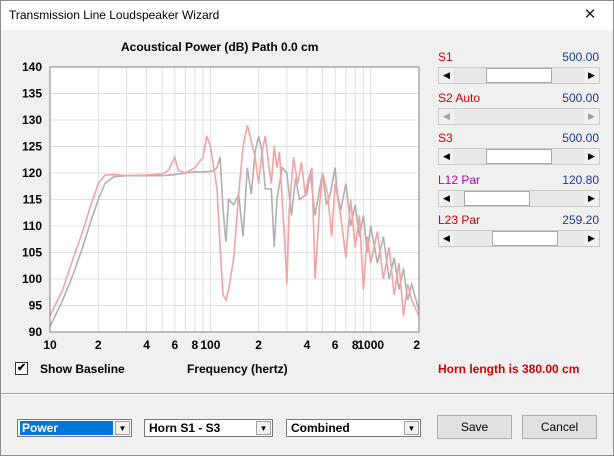 The height and width of the screenshot is (456, 614). I want to click on slider-label: S1, so click(445, 57).